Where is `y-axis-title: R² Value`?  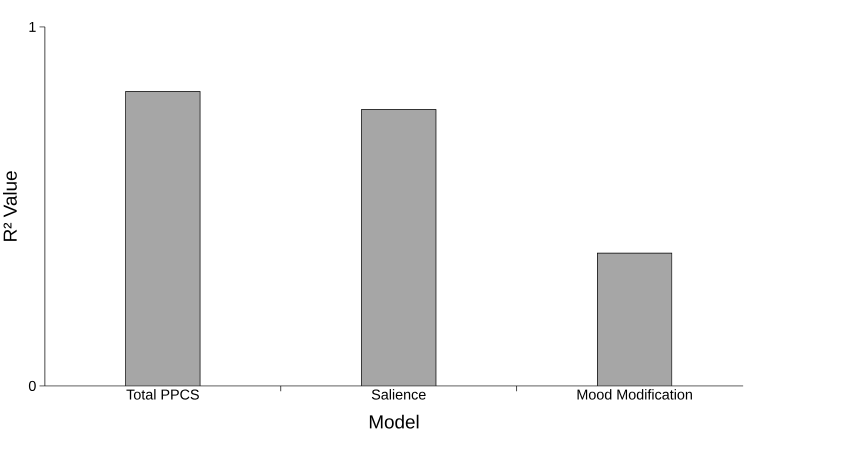
y-axis-title: R² Value is located at coordinates (9, 206).